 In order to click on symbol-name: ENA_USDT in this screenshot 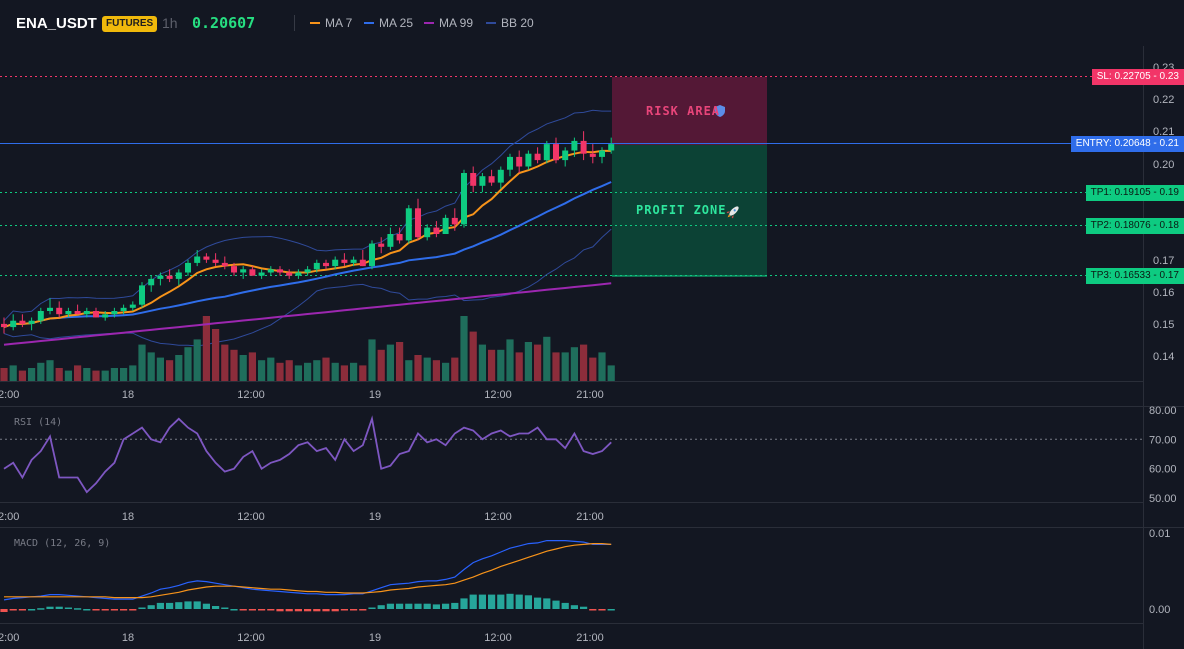, I will do `click(56, 23)`.